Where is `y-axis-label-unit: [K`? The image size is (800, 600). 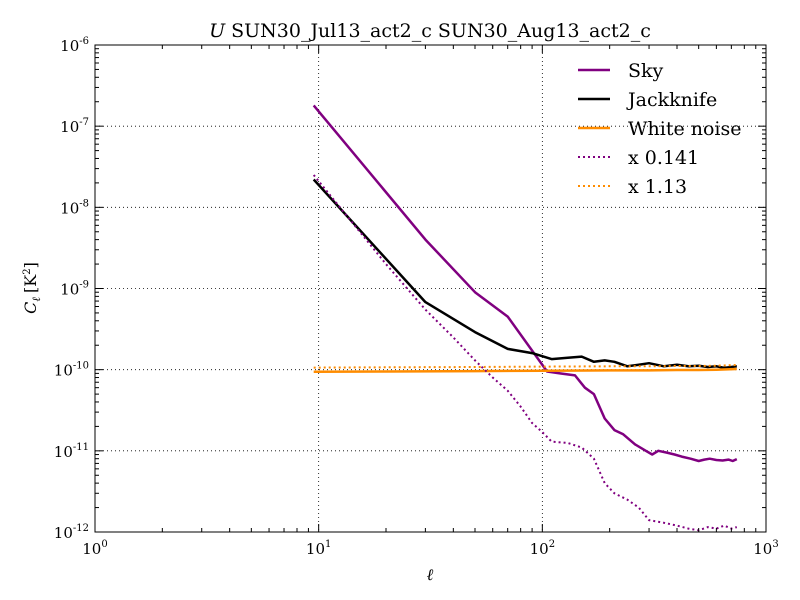 y-axis-label-unit: [K is located at coordinates (30, 283).